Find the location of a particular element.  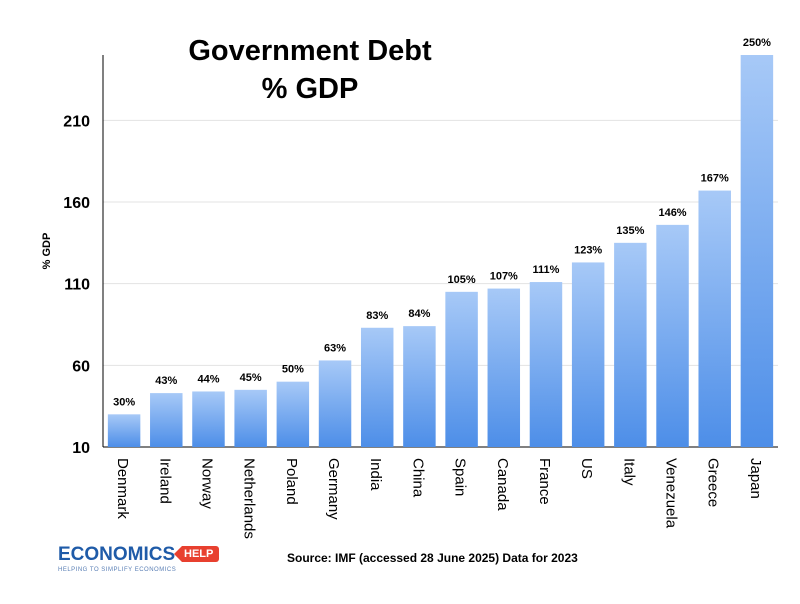

y-tick-label: 210 is located at coordinates (76, 121).